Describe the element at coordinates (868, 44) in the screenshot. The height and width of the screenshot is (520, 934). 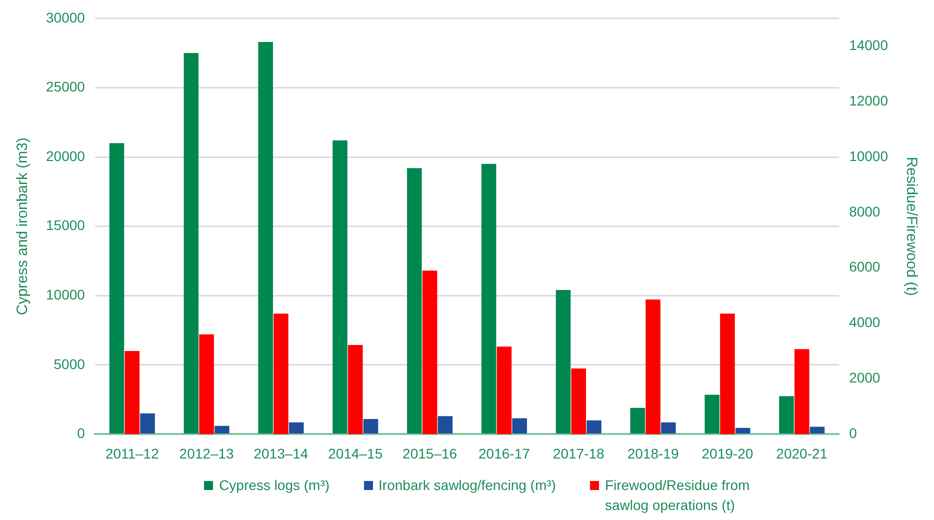
I see `y2-tick-label: 14000` at that location.